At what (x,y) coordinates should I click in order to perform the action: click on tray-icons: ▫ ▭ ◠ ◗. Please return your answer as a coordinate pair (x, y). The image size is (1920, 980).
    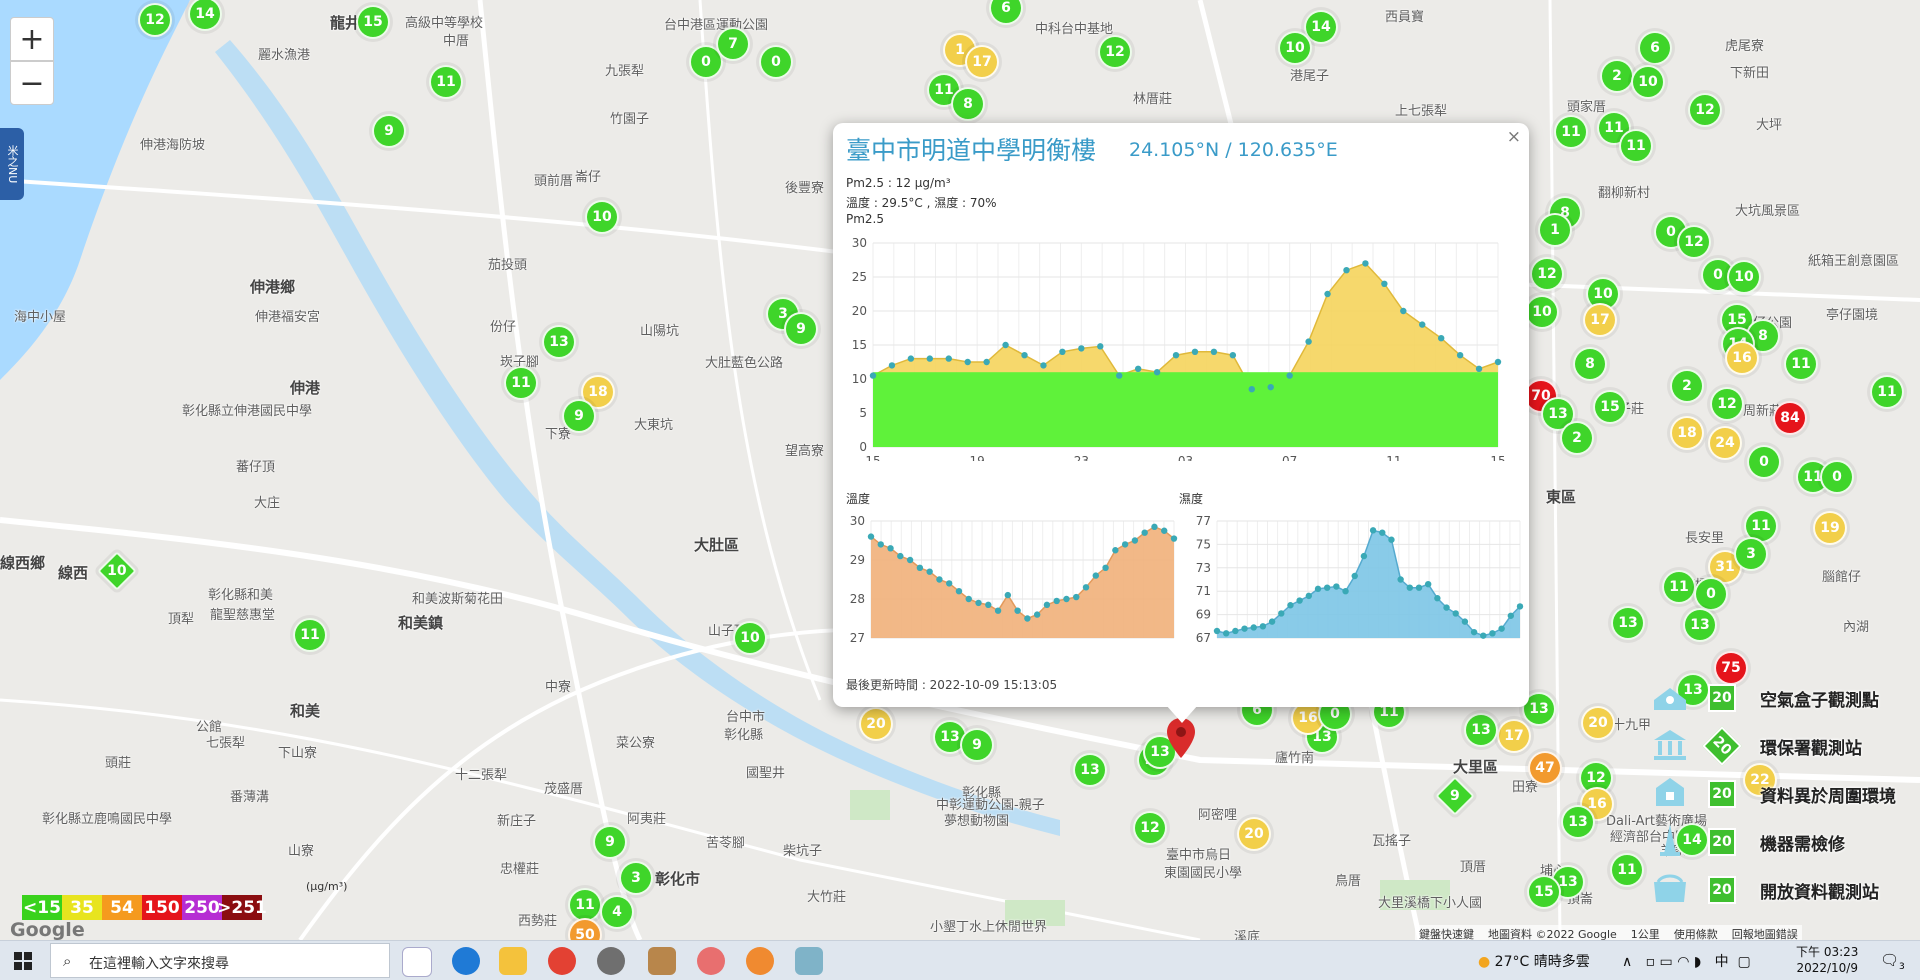
    Looking at the image, I should click on (1673, 962).